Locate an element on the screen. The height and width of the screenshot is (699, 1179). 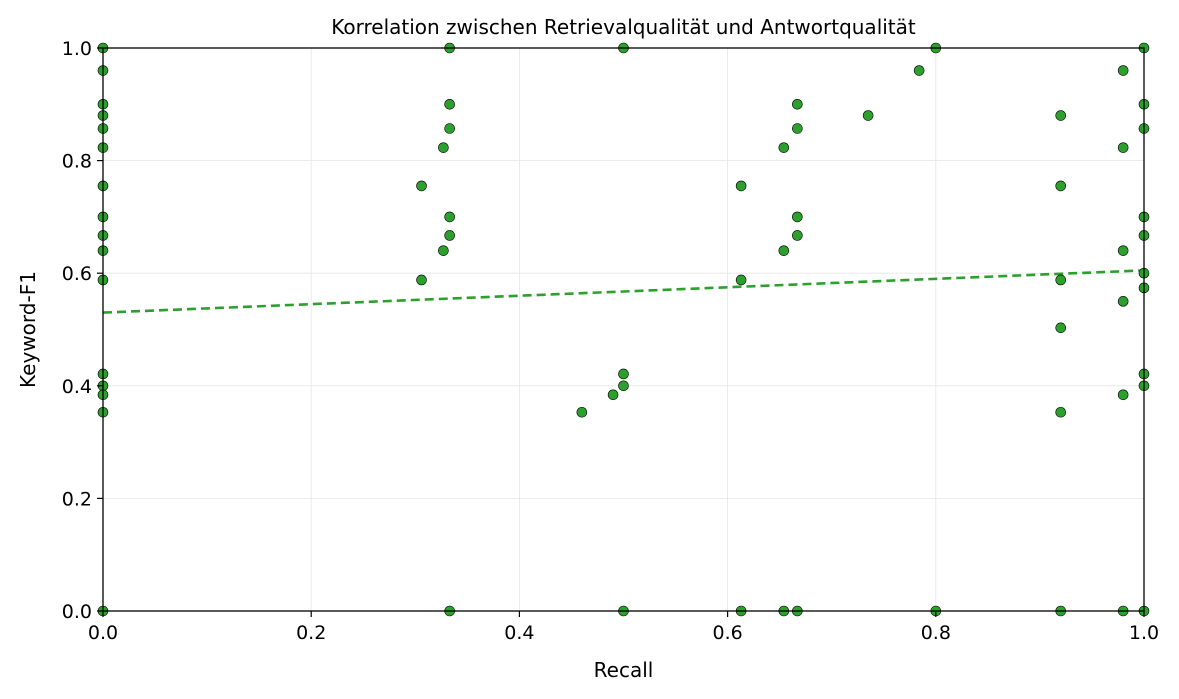
x-tick-label: 0.8 is located at coordinates (936, 633).